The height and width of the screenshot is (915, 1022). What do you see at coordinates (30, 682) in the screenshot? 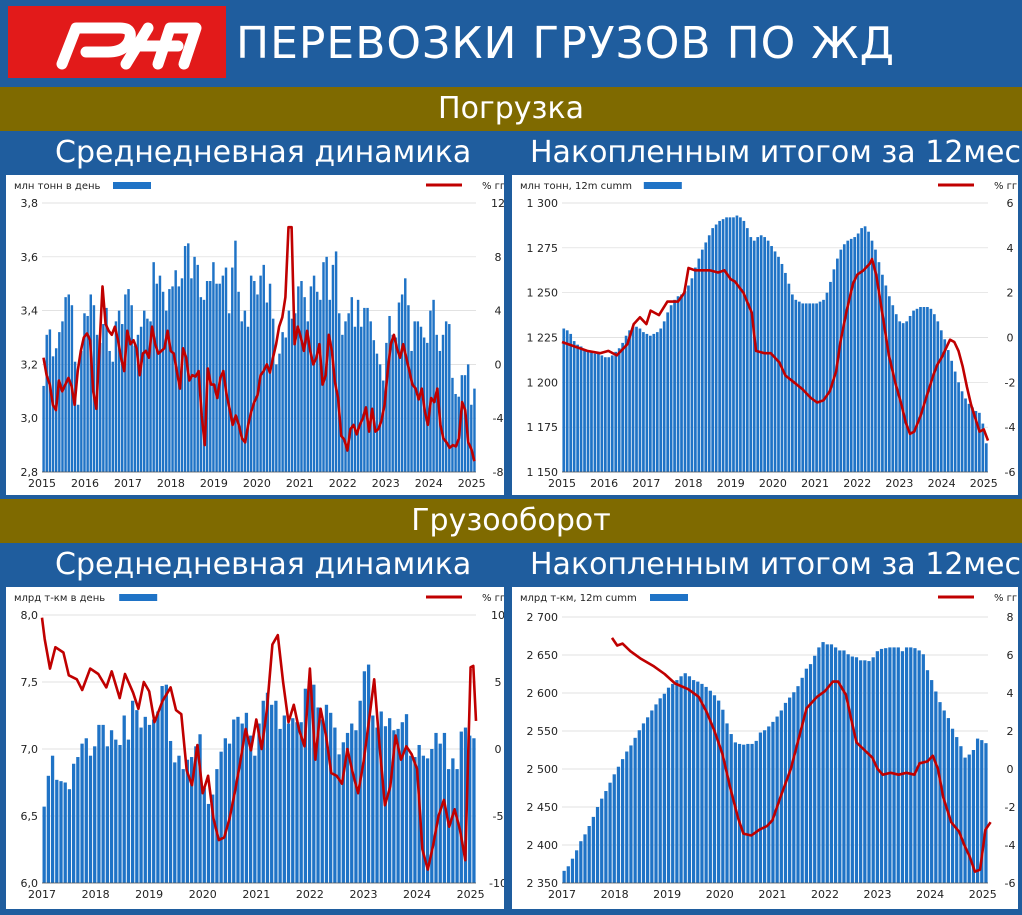
I see `y-left-tick-label: 7,5` at bounding box center [30, 682].